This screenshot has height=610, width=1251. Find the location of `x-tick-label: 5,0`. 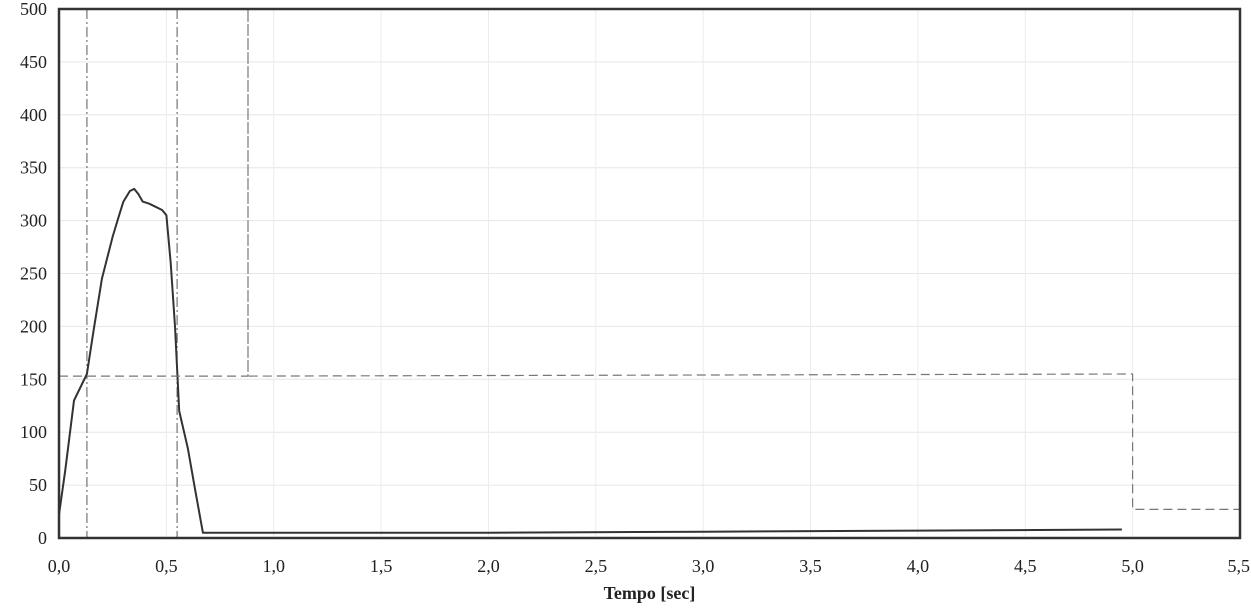

x-tick-label: 5,0 is located at coordinates (1132, 566).